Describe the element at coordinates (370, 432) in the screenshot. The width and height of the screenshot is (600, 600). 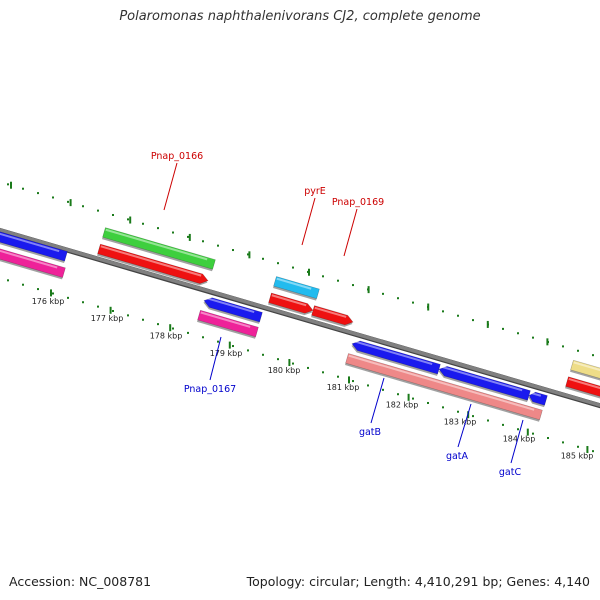
I see `gene-label: gatB` at that location.